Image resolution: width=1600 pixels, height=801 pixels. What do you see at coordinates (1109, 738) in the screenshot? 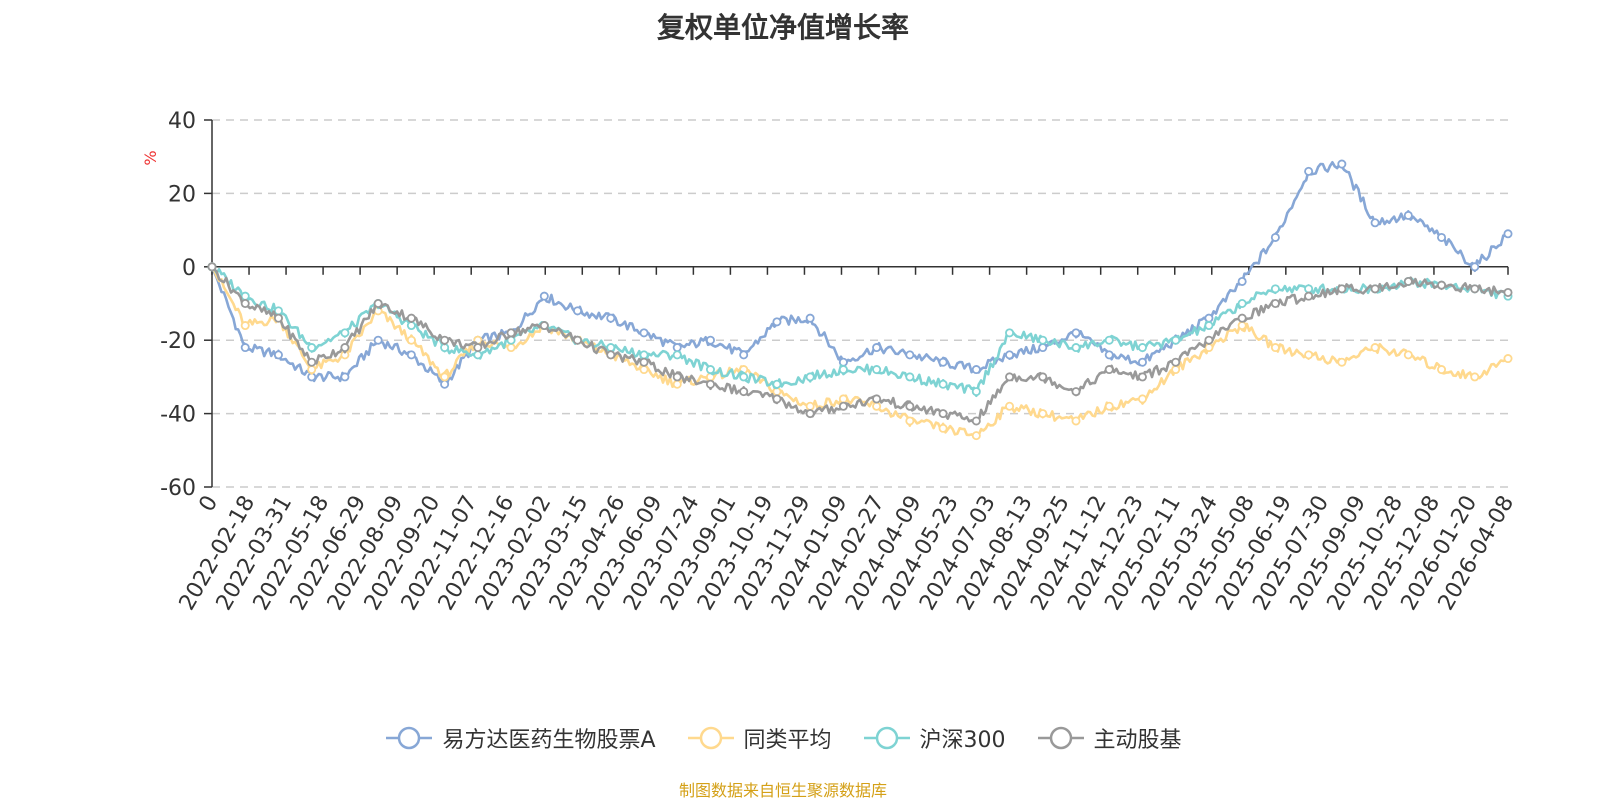
I see `legend-item-3: 主动股基` at bounding box center [1109, 738].